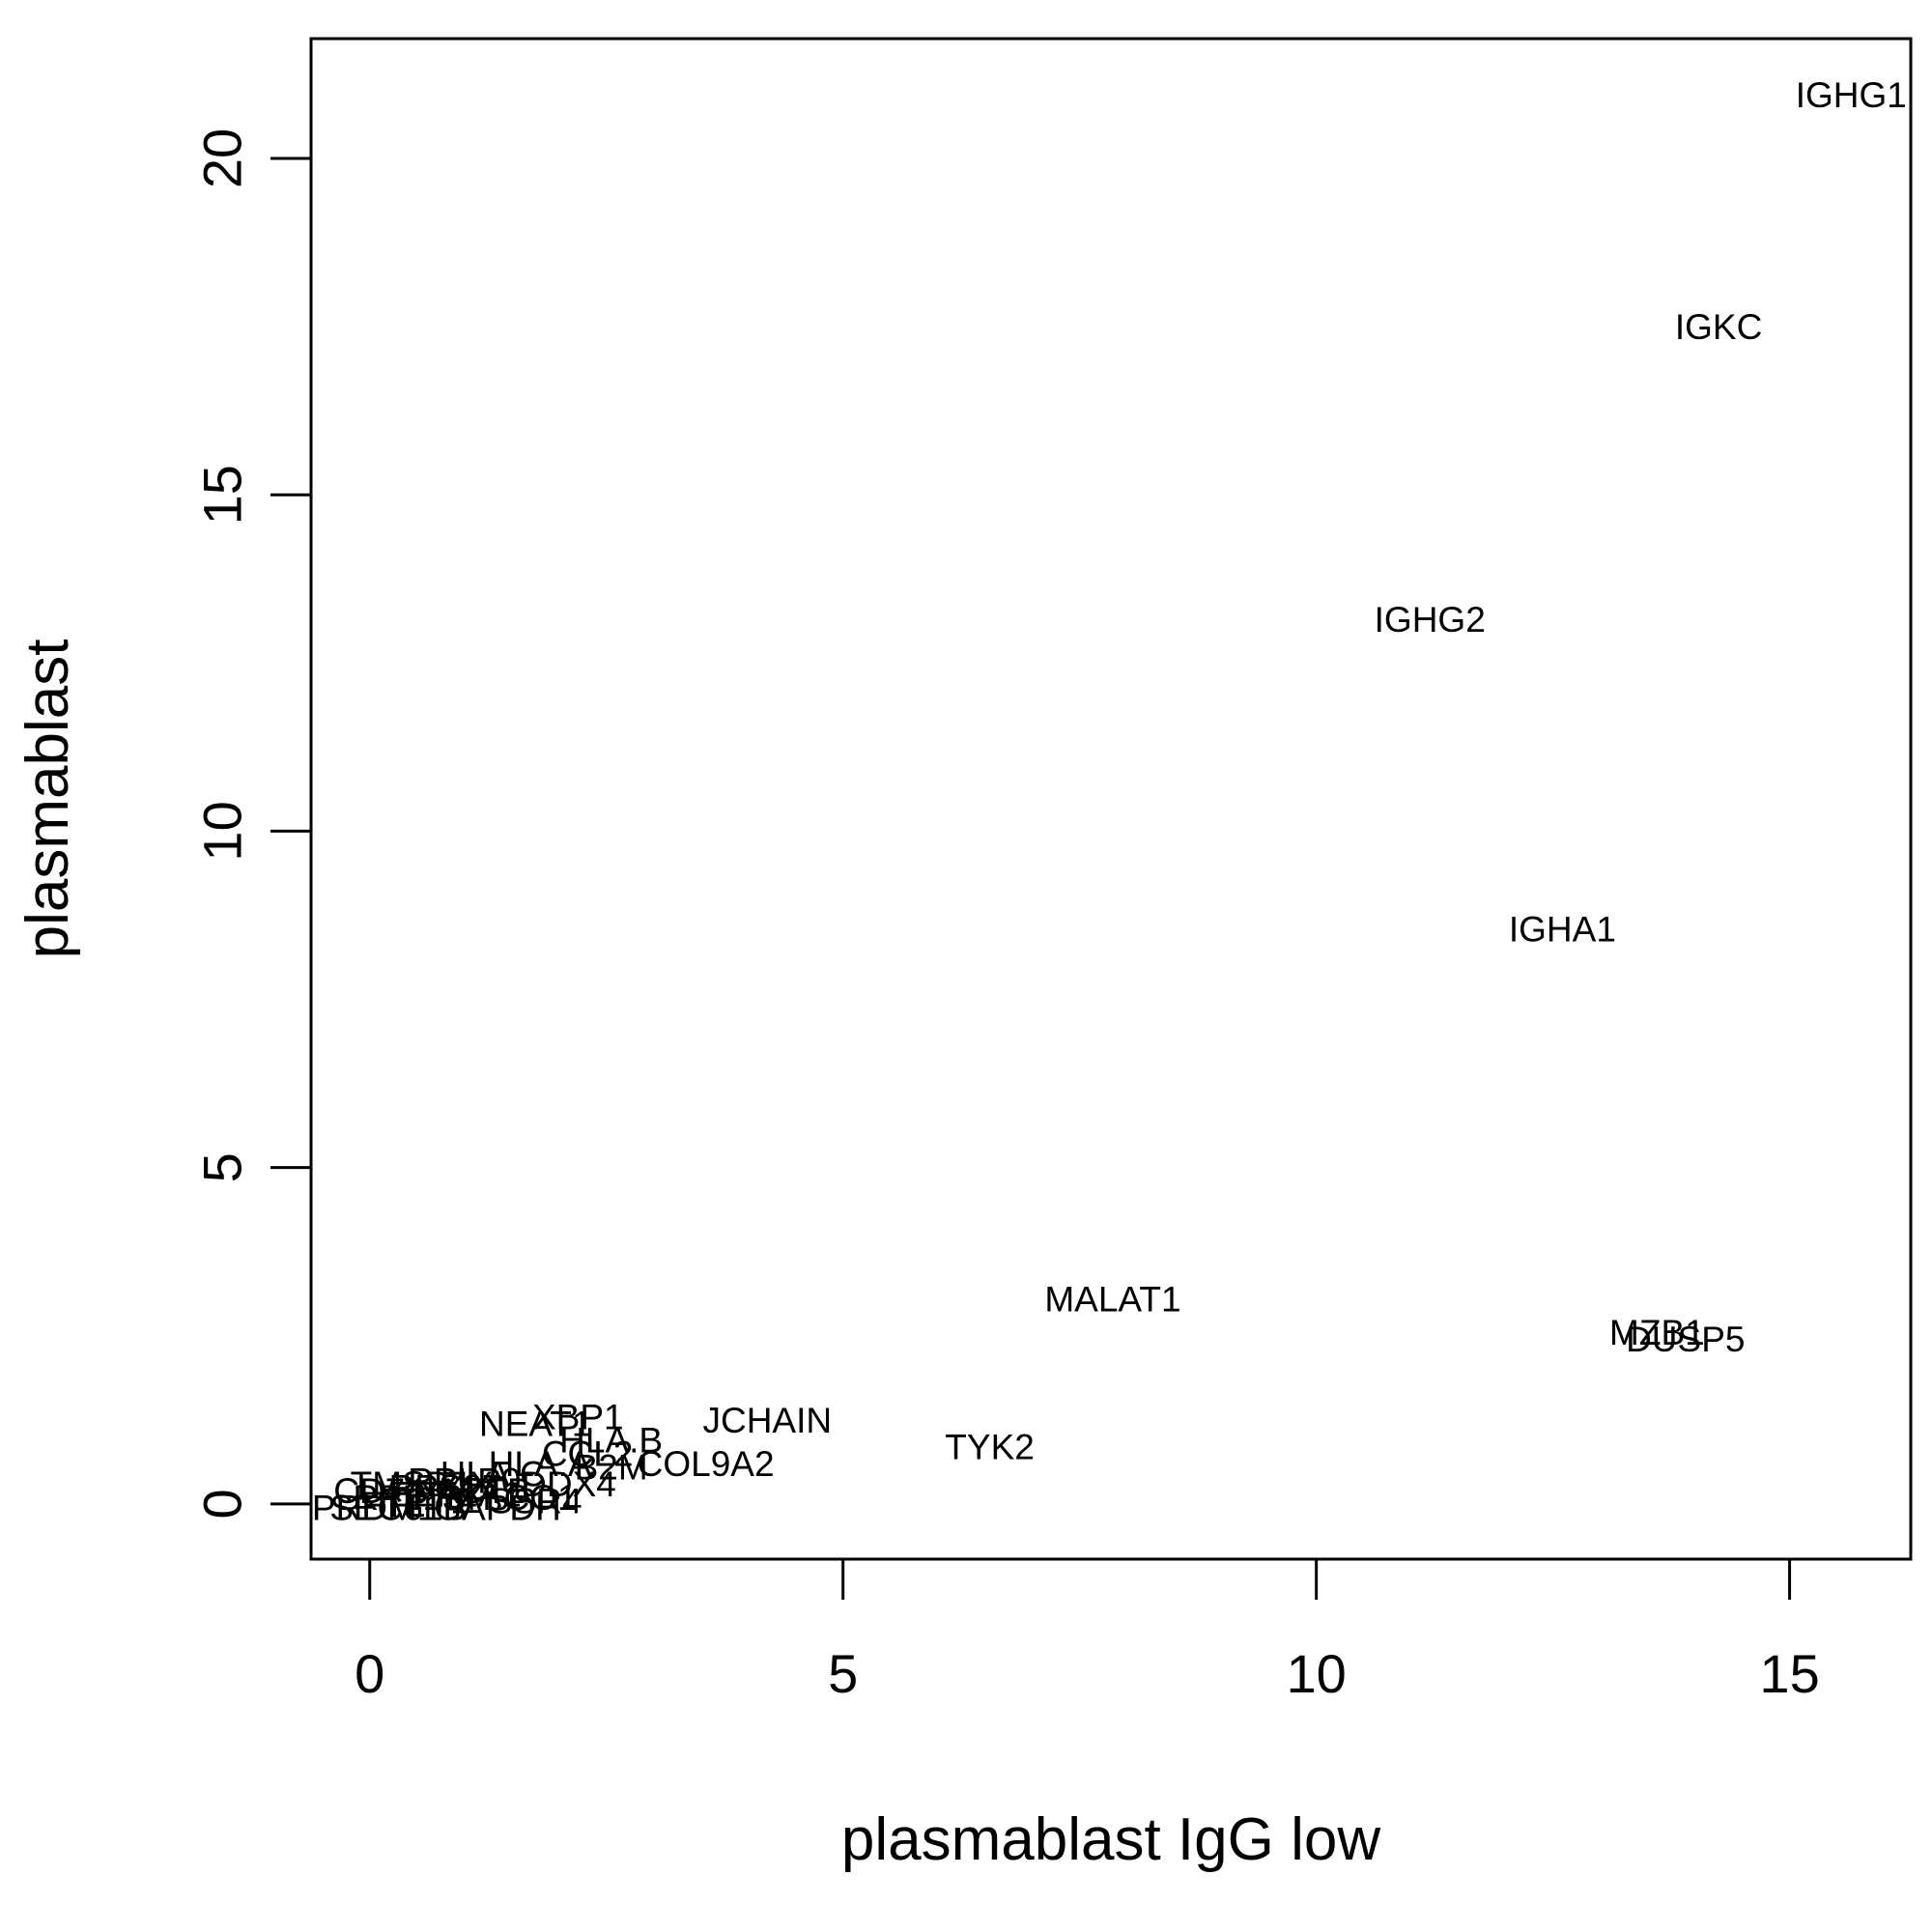 This screenshot has height=1932, width=1932. I want to click on point-label: IGHA1, so click(1562, 929).